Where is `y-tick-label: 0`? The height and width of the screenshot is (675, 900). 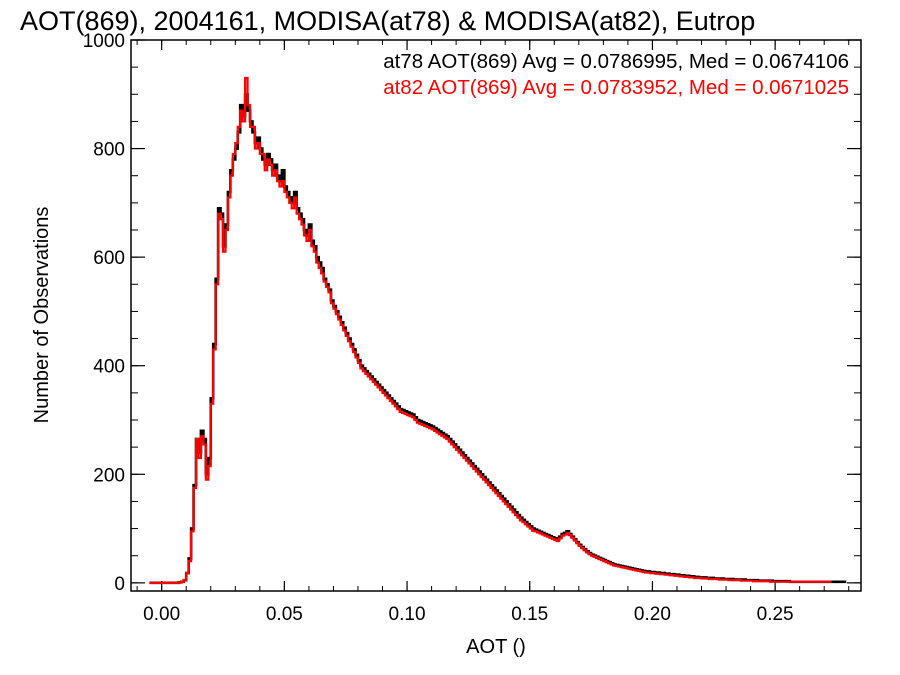
y-tick-label: 0 is located at coordinates (119, 584).